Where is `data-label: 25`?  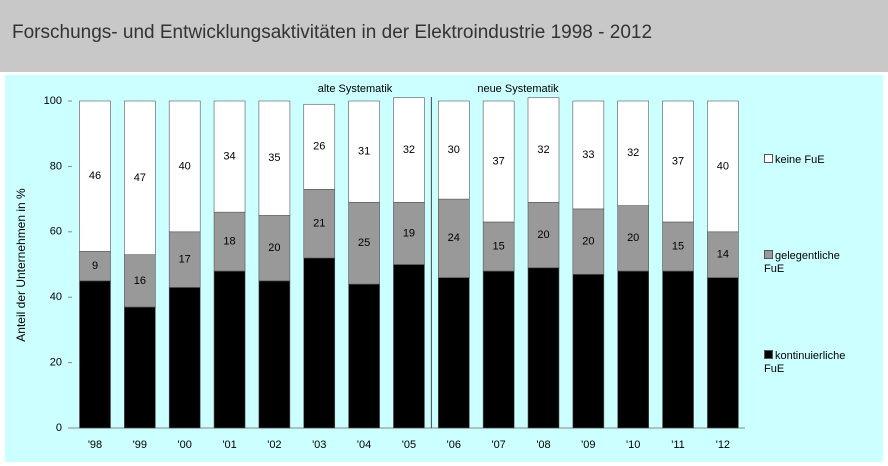
data-label: 25 is located at coordinates (364, 243).